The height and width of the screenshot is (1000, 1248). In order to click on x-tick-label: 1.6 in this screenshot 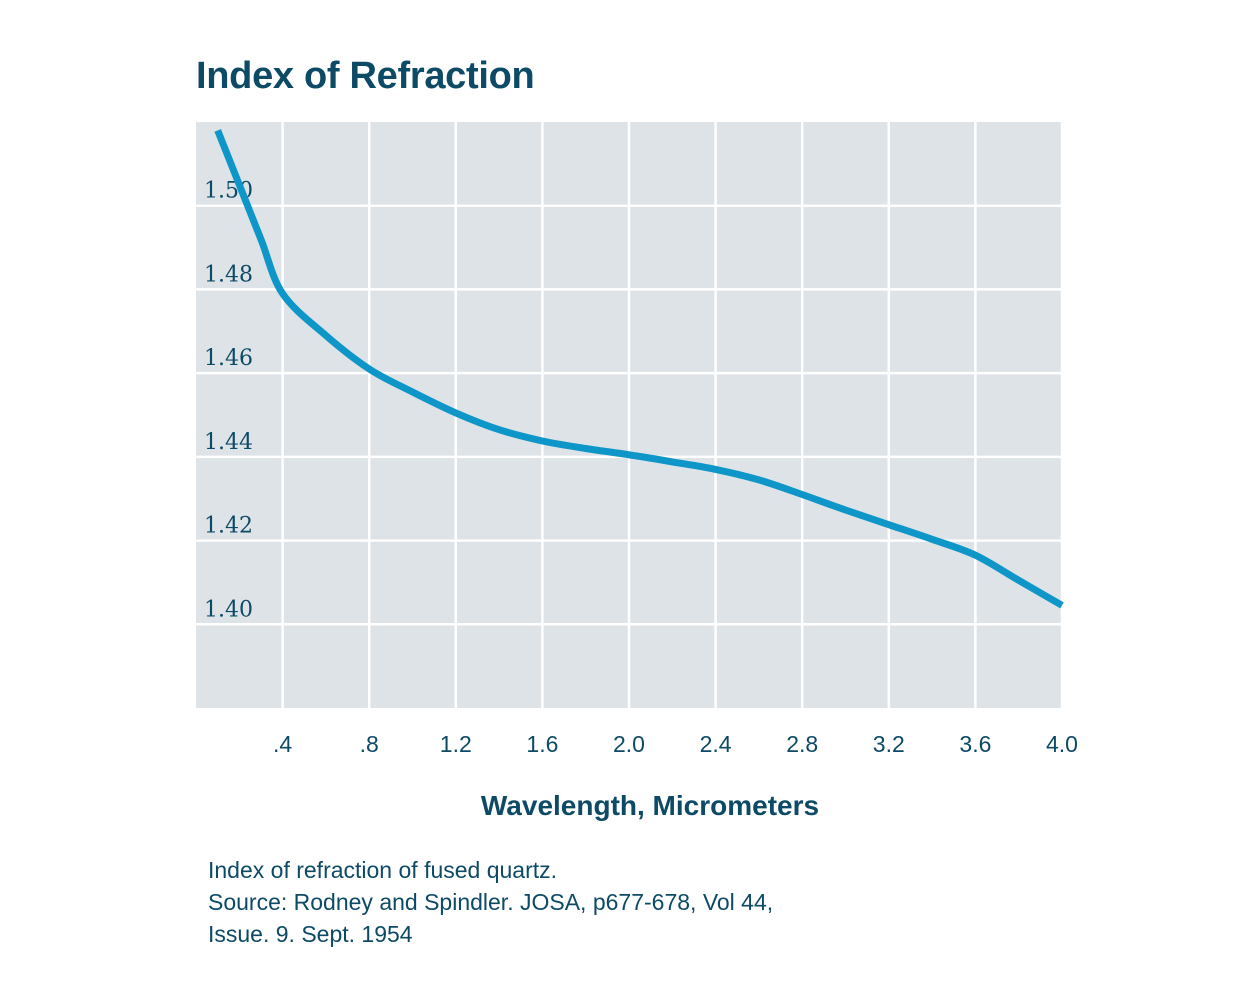, I will do `click(542, 744)`.